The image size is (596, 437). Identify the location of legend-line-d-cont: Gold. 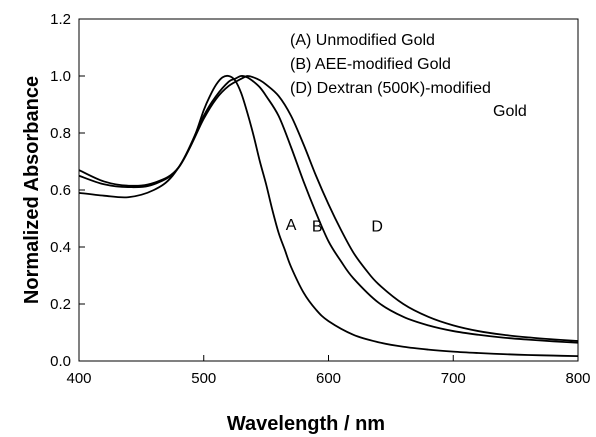
(510, 111).